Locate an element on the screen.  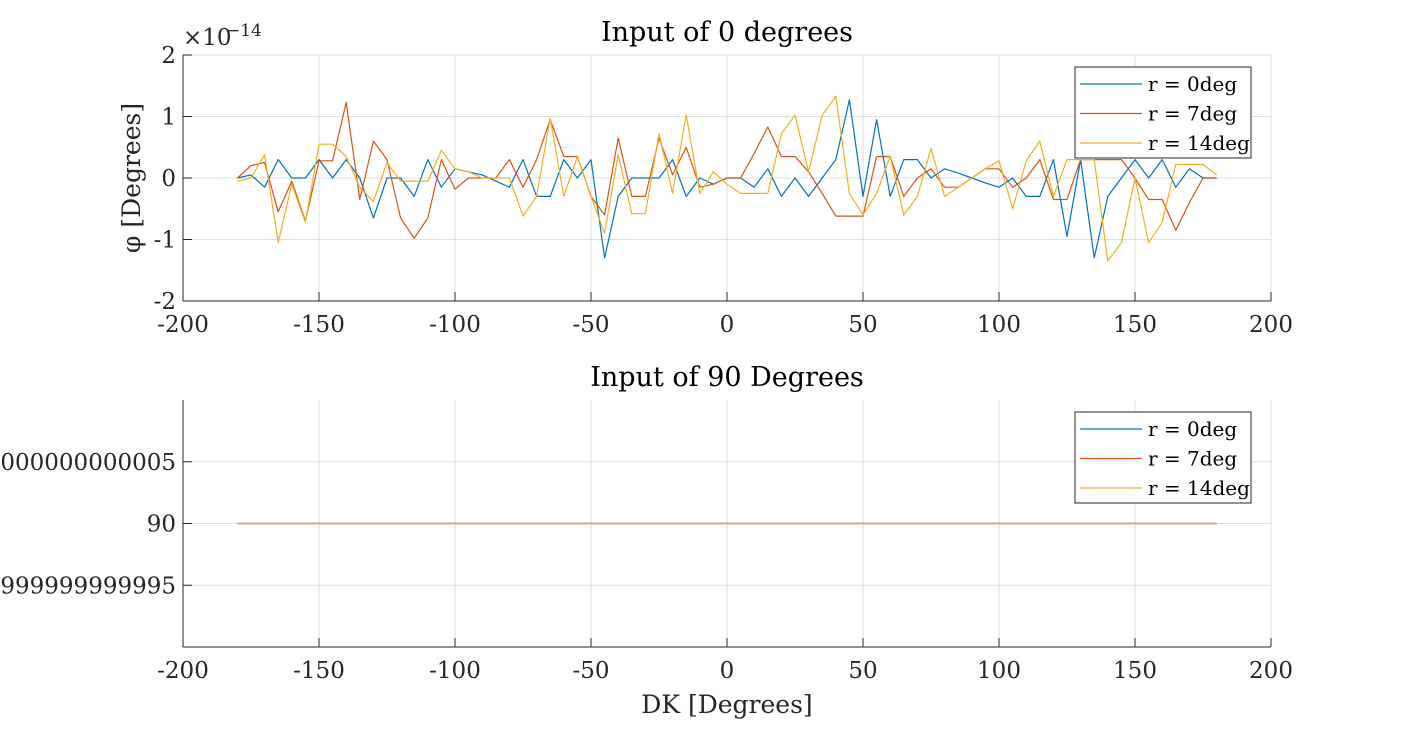
top-x-tick-labels: -200 -150 -100 -50 0 50 100 150 200 is located at coordinates (725, 325).